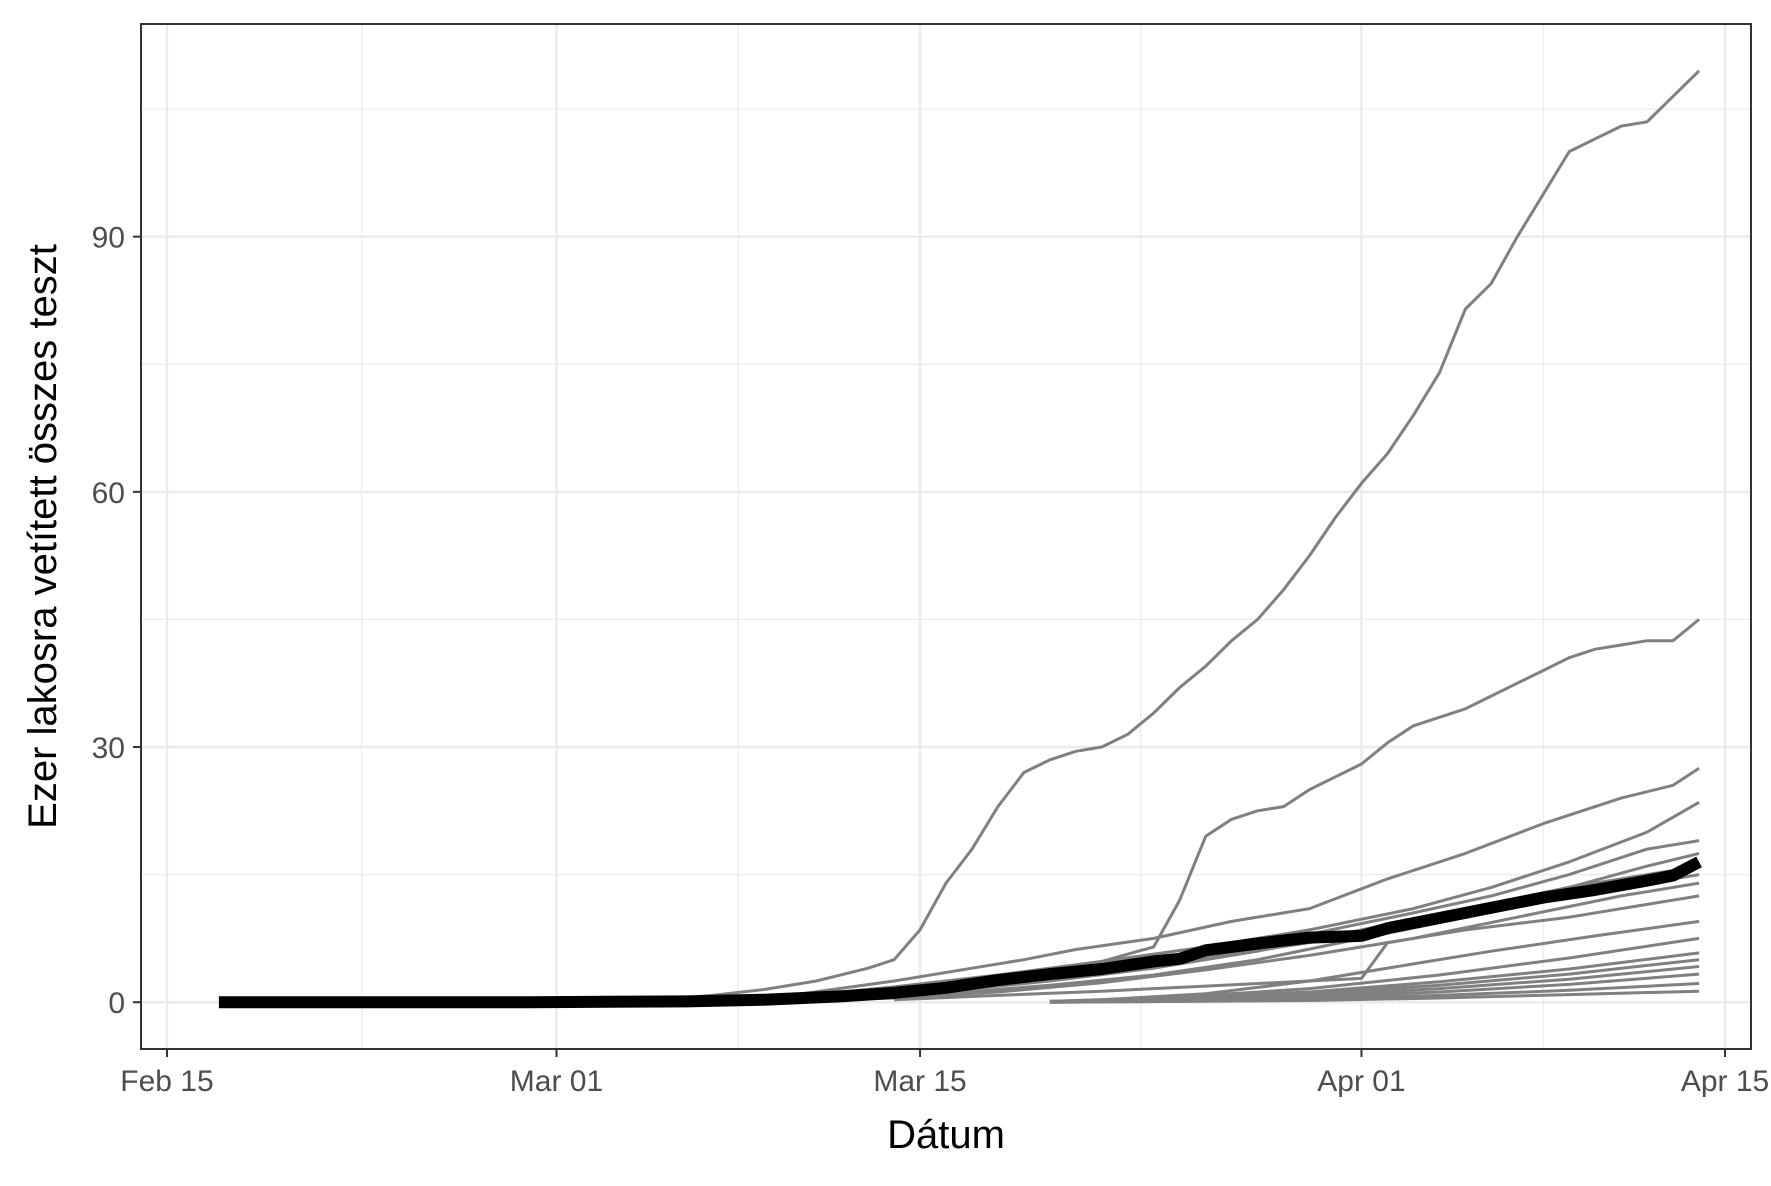 The height and width of the screenshot is (1186, 1771). I want to click on x-tick-label: Apr 15, so click(1725, 1081).